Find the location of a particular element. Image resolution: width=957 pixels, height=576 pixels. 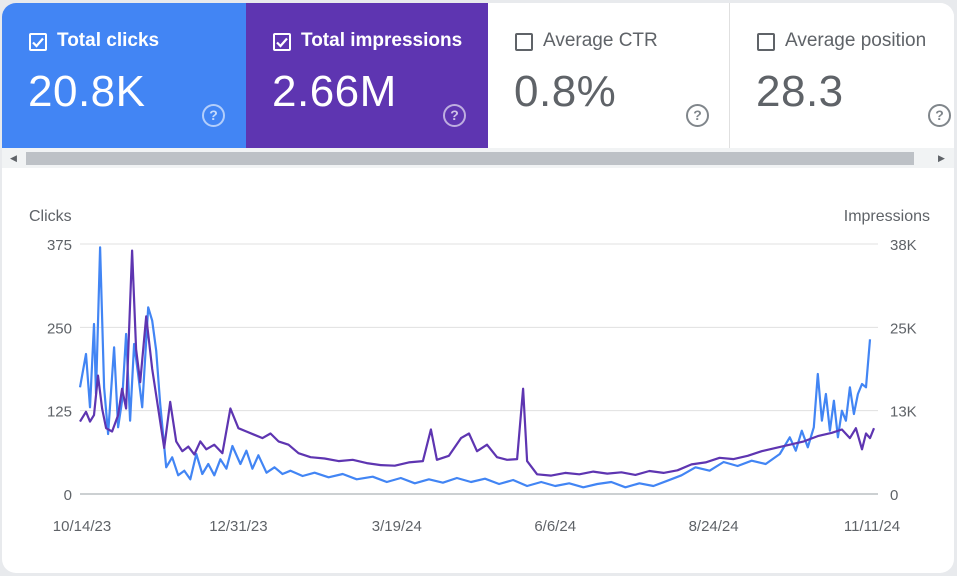

scroll-right-arrow-icon: ▶ is located at coordinates (941, 158).